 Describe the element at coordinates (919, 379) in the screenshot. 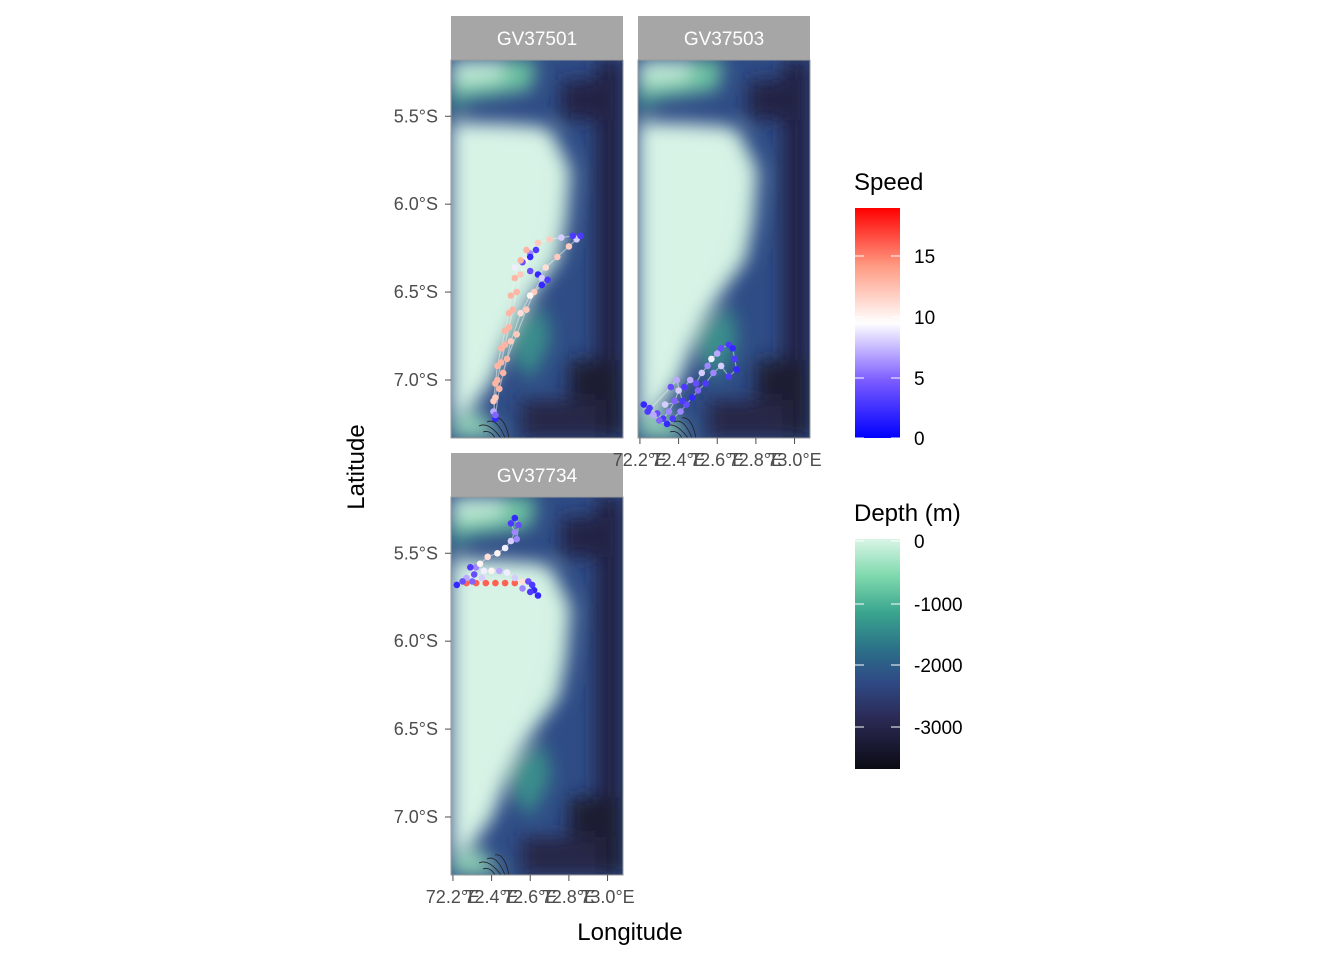

I see `legend-tick-label: 5` at that location.